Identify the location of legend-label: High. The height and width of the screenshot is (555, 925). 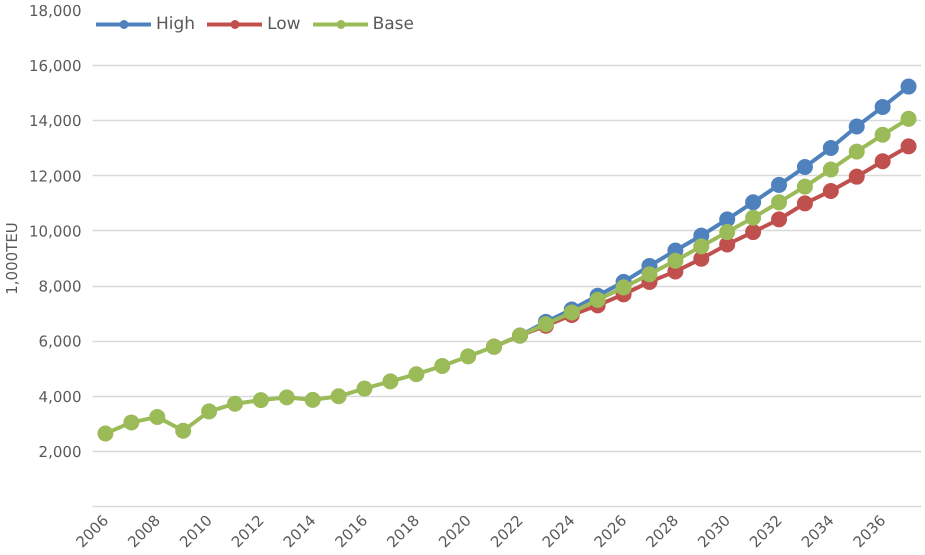
(176, 24).